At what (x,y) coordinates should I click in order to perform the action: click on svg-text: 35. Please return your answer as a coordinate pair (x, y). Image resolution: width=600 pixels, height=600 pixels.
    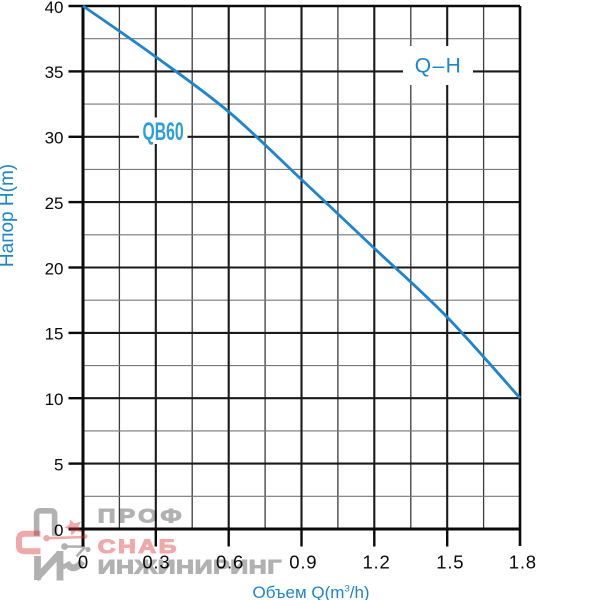
    Looking at the image, I should click on (54, 72).